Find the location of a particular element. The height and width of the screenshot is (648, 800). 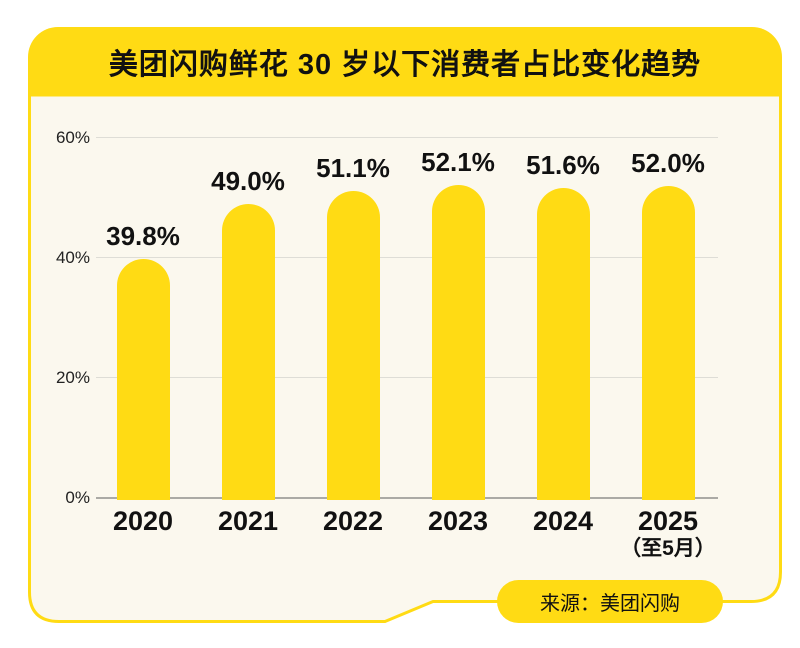

x-axis-label-2020: 2020 is located at coordinates (143, 521).